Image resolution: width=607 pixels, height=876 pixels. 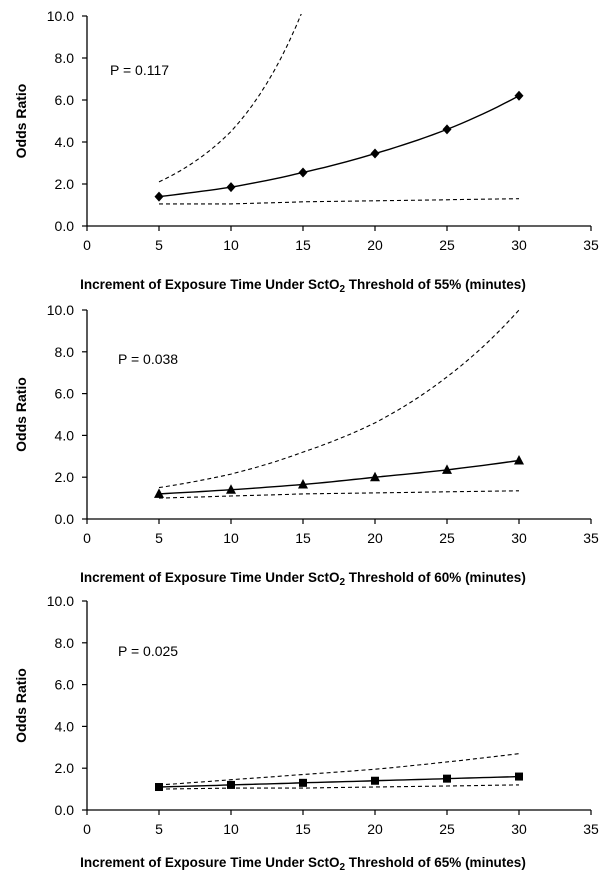 What do you see at coordinates (435, 577) in the screenshot?
I see `x-axis-label-text: Threshold of 60% (minutes)` at bounding box center [435, 577].